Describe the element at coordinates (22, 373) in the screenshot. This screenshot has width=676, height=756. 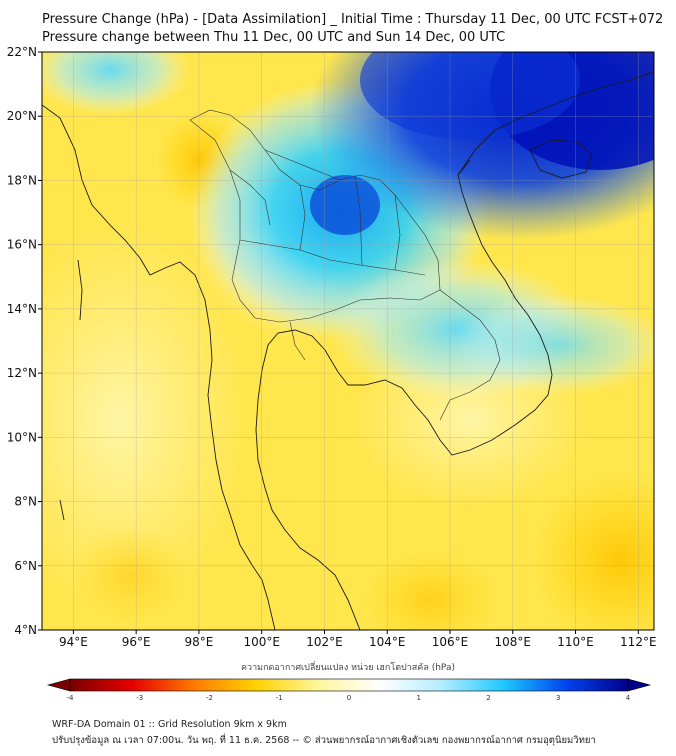
I see `lat-tick-label: 12°N` at that location.